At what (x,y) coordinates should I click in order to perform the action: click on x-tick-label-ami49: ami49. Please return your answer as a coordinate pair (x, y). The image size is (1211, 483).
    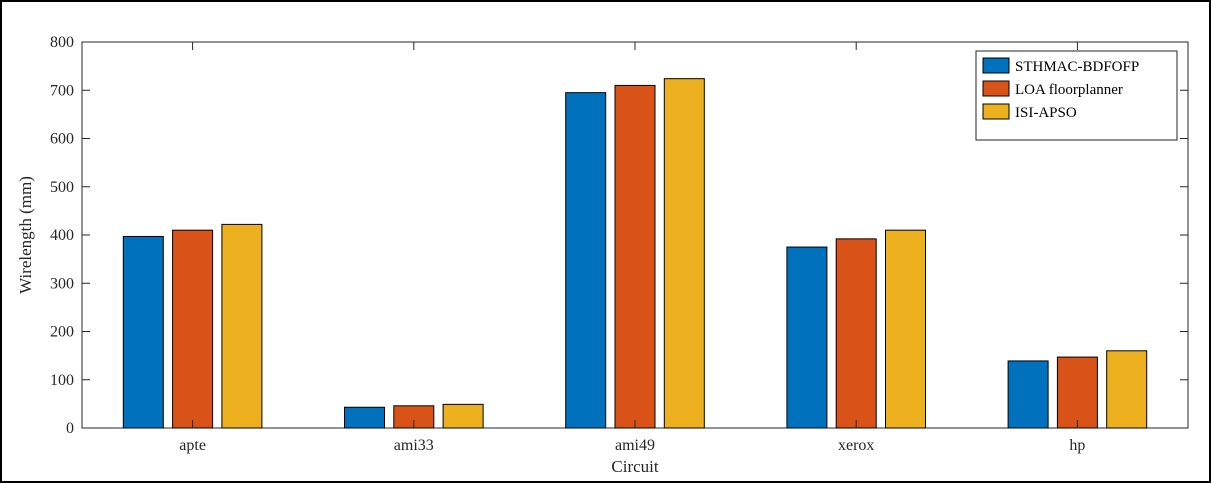
    Looking at the image, I should click on (635, 445).